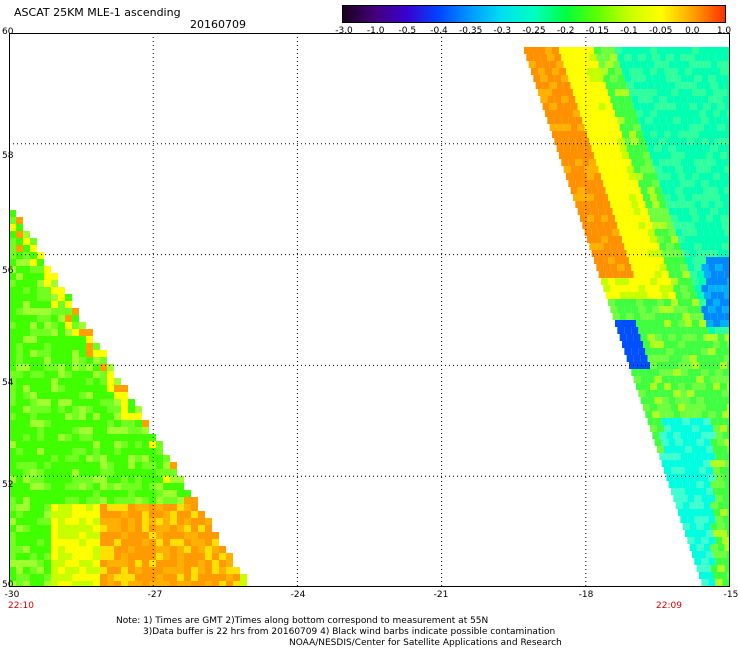  I want to click on time-left: 22:10, so click(21, 606).